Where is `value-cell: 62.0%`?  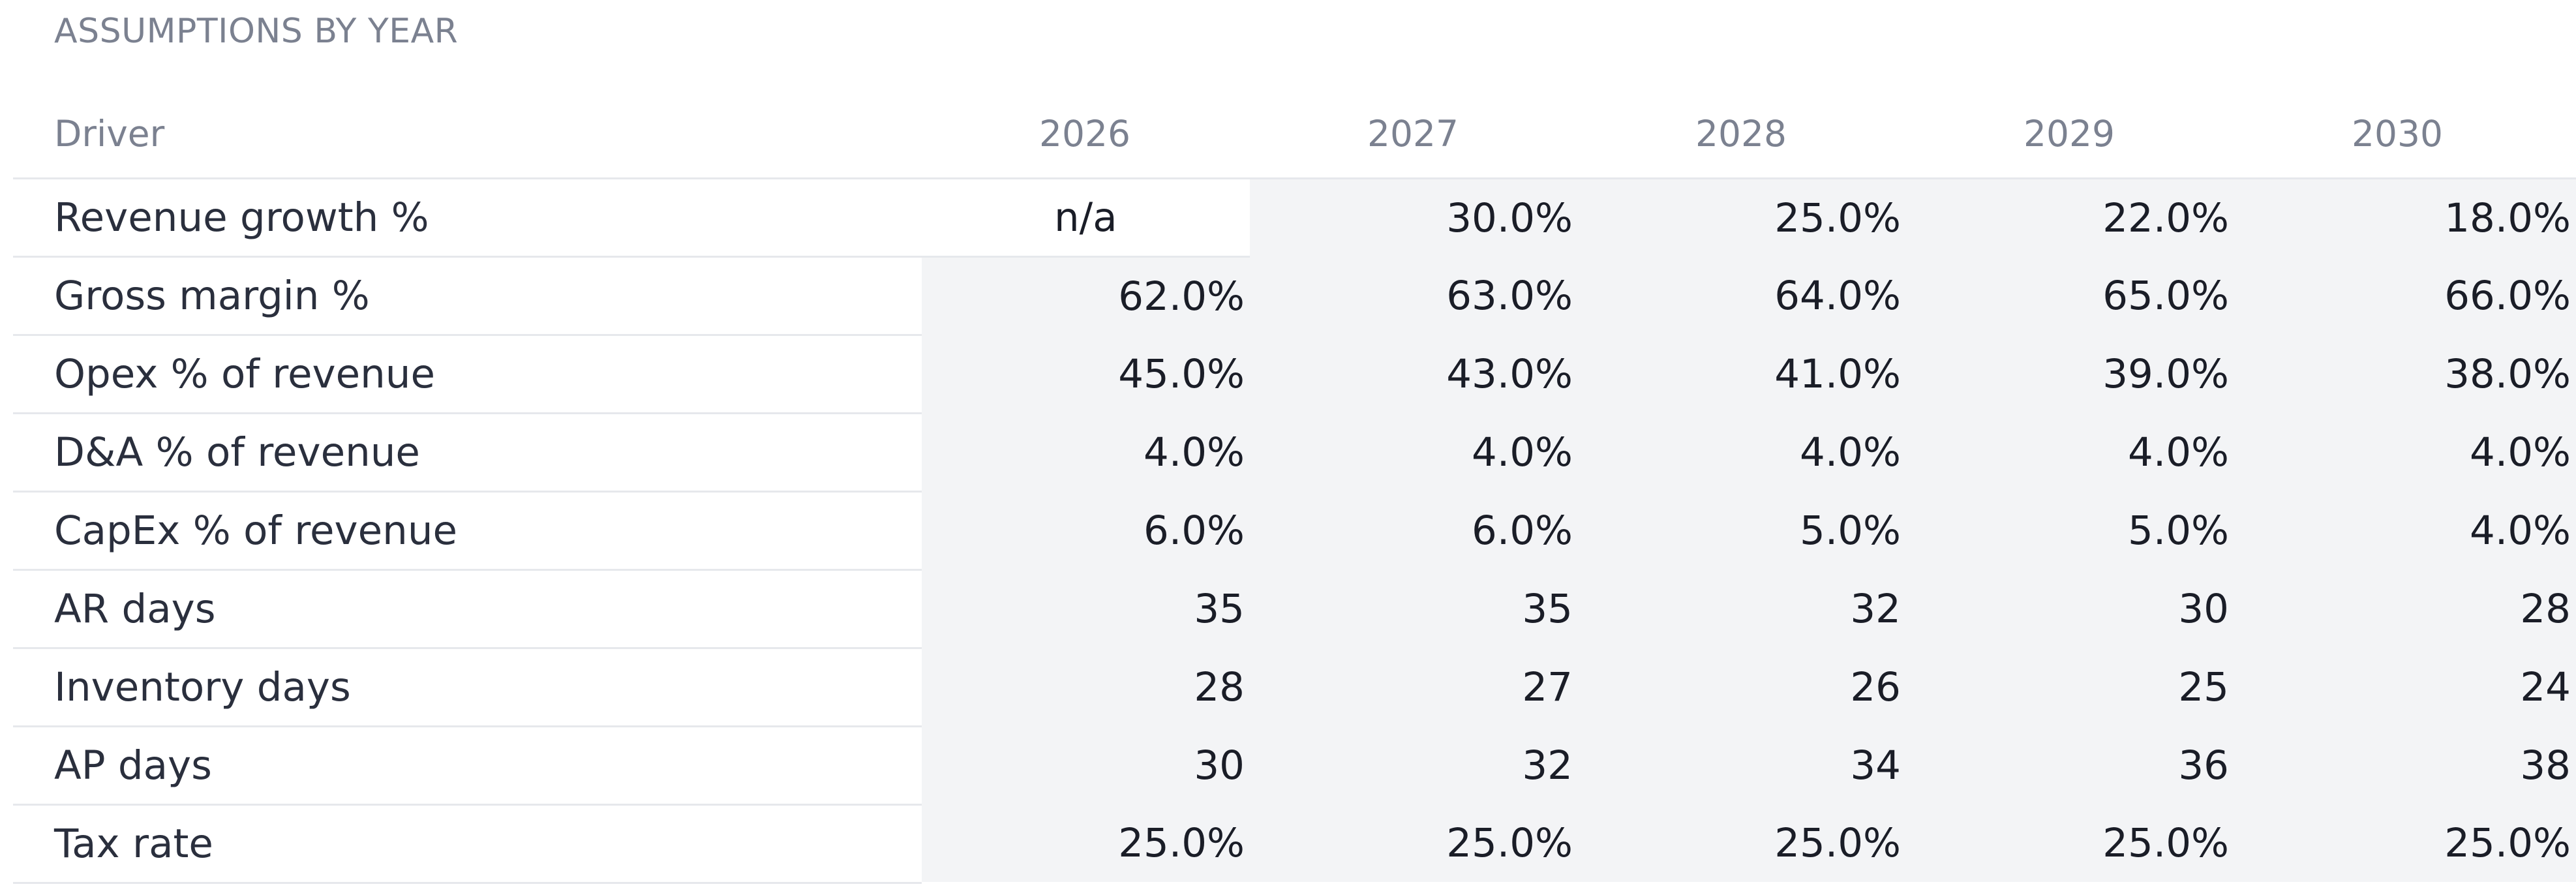
value-cell: 62.0% is located at coordinates (1086, 295).